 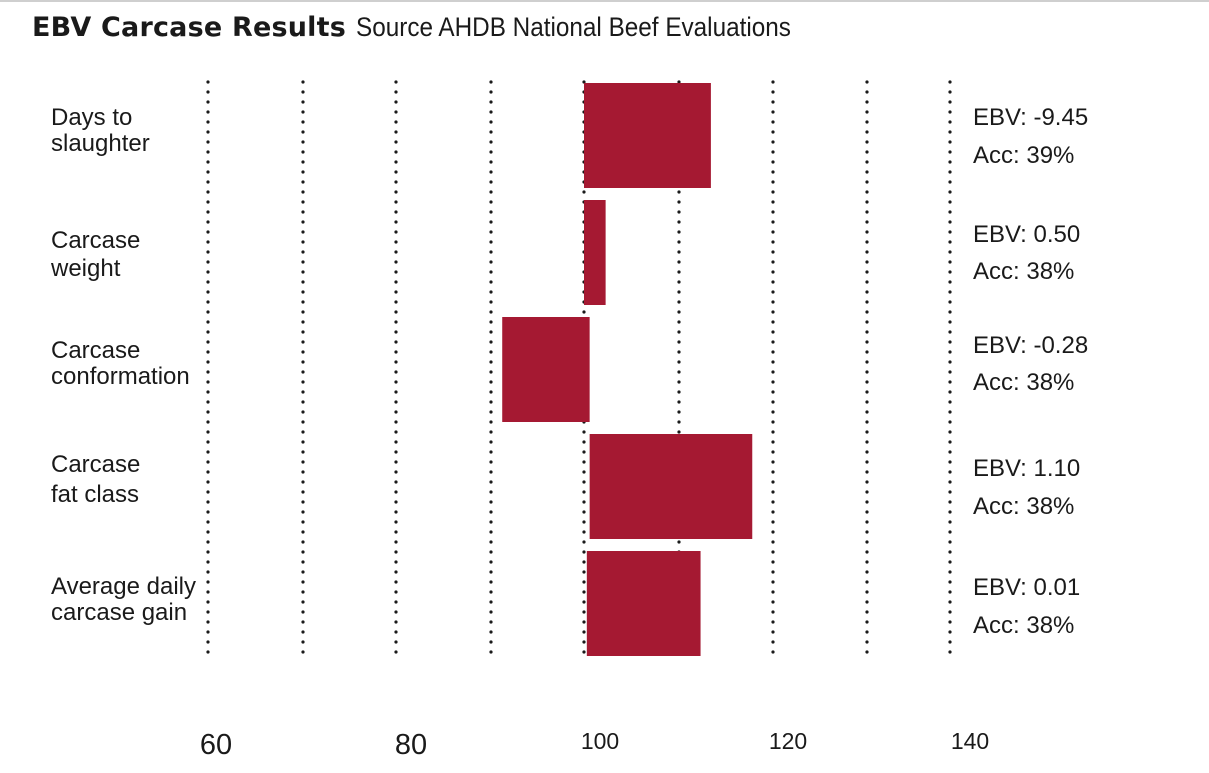 I want to click on row-label-line: weight, so click(x=85, y=268).